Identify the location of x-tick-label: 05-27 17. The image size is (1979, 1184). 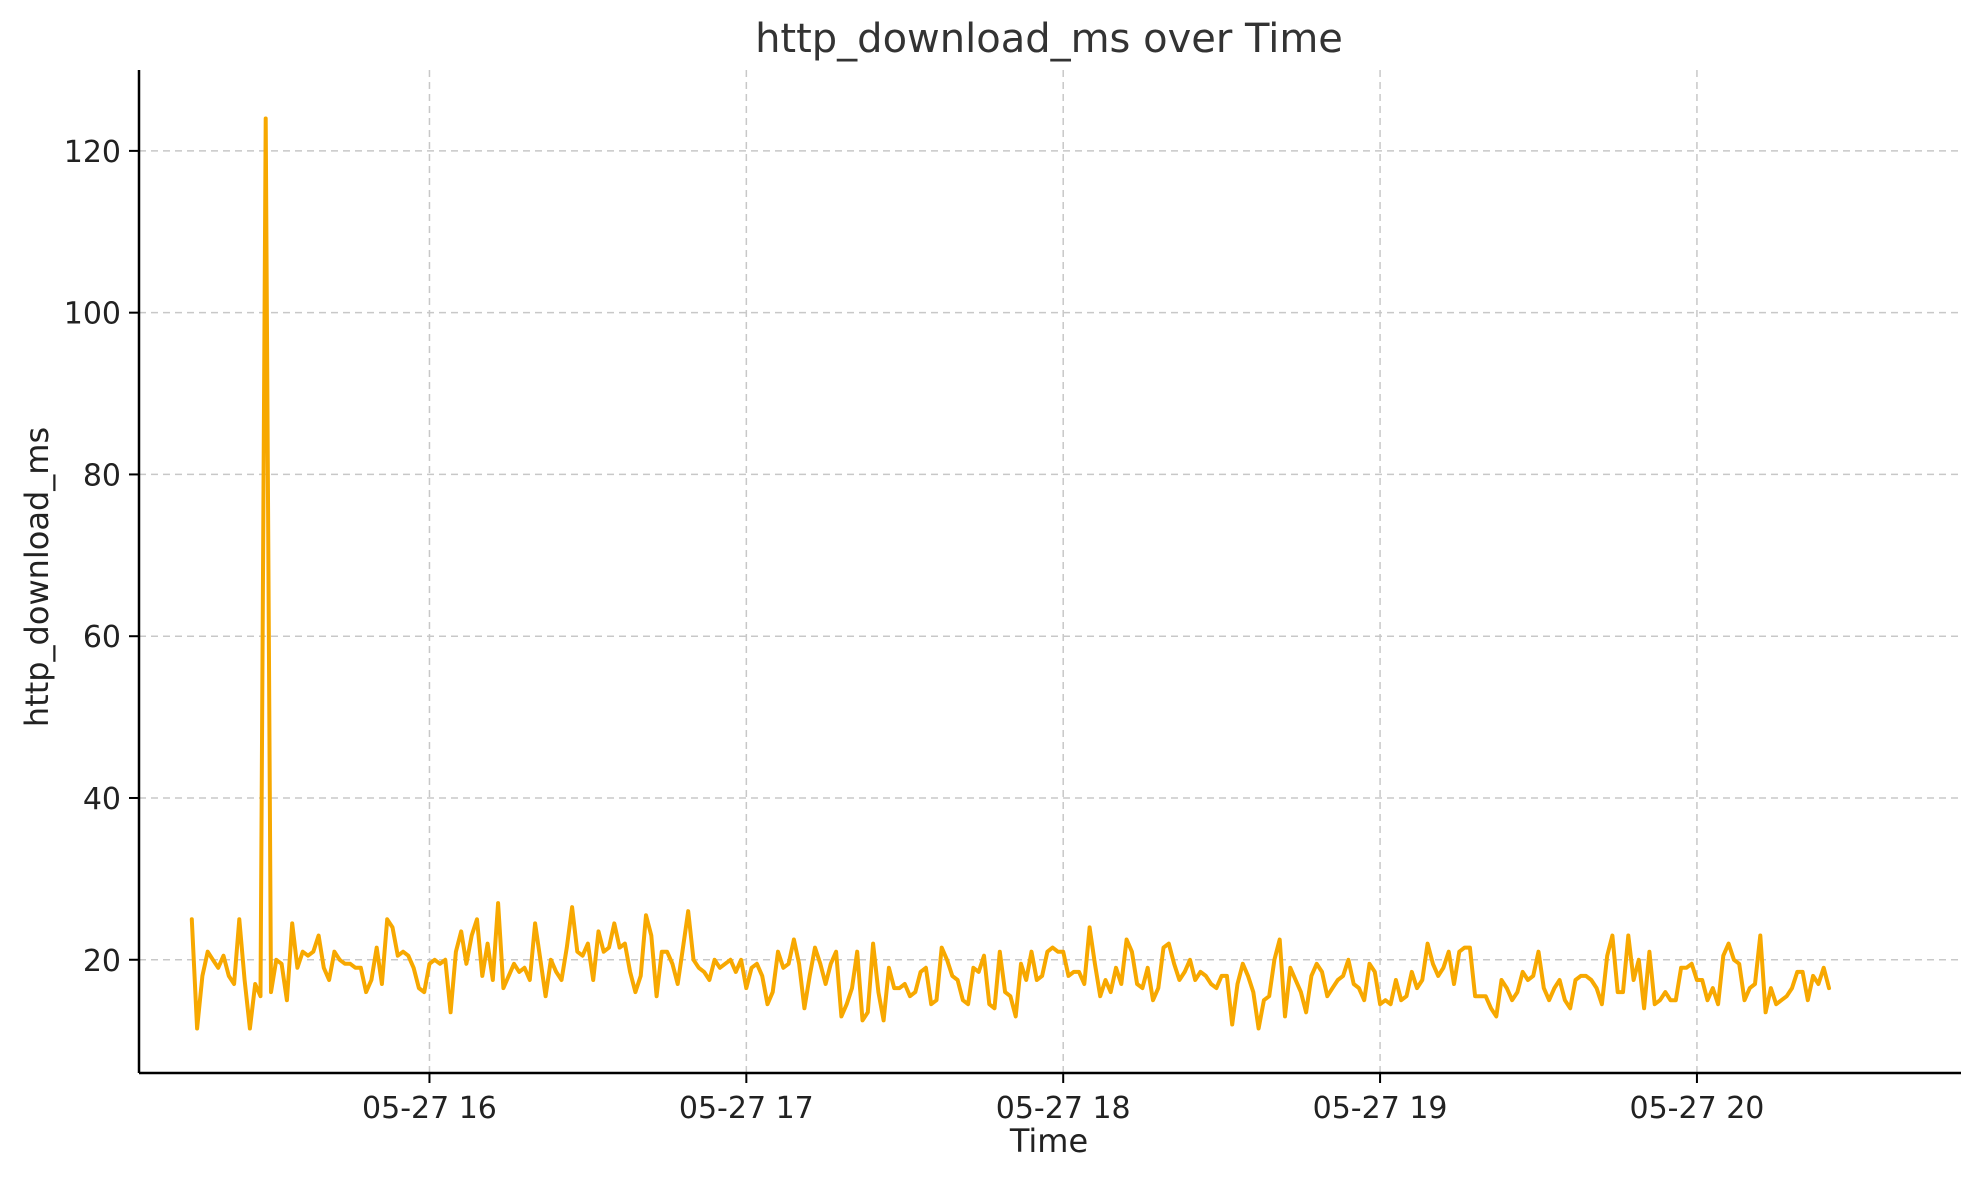
(746, 1108).